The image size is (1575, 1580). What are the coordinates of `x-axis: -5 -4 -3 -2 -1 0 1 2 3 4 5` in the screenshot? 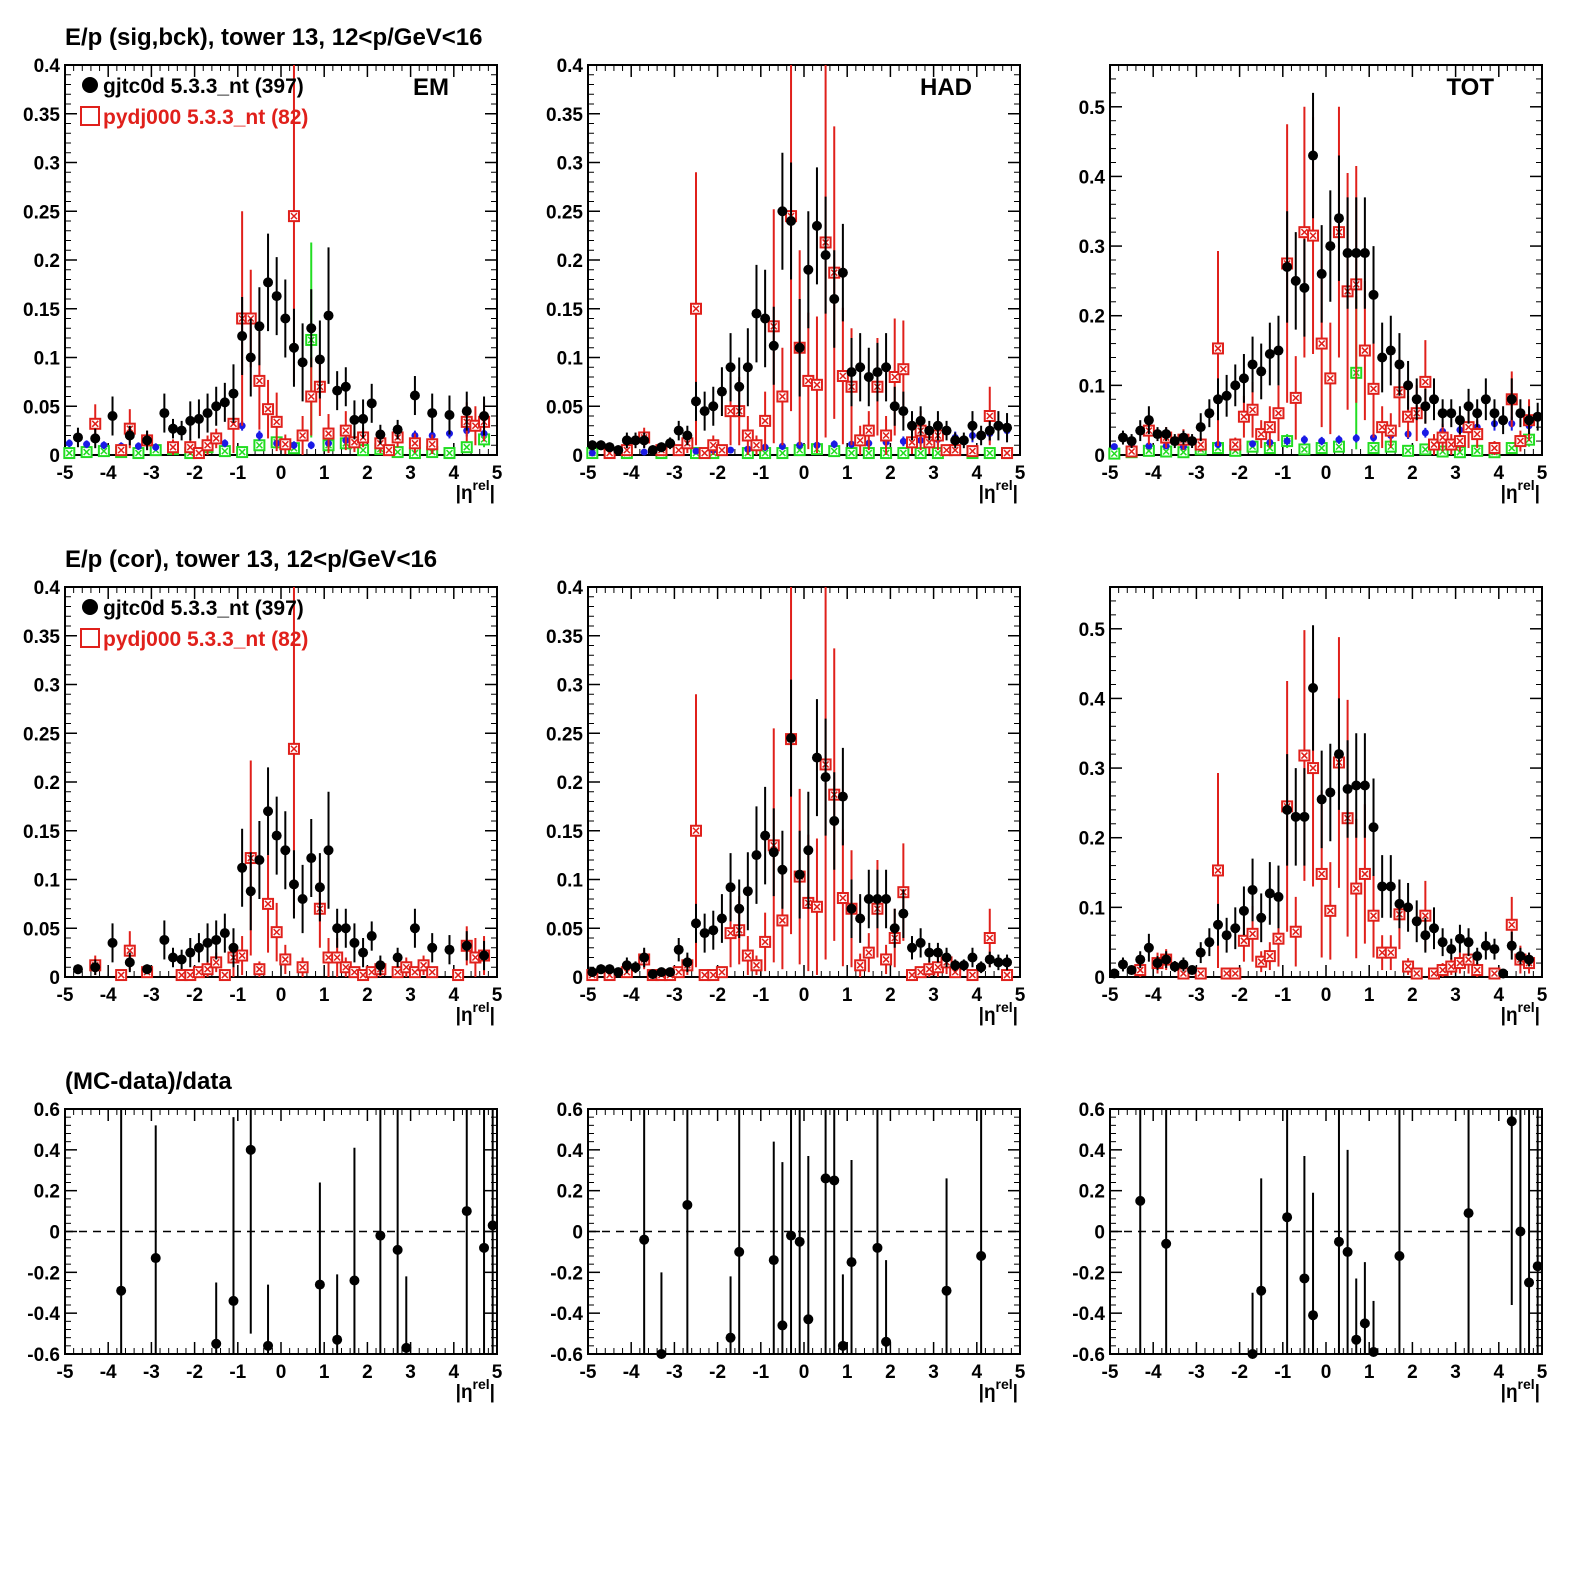 It's located at (803, 1246).